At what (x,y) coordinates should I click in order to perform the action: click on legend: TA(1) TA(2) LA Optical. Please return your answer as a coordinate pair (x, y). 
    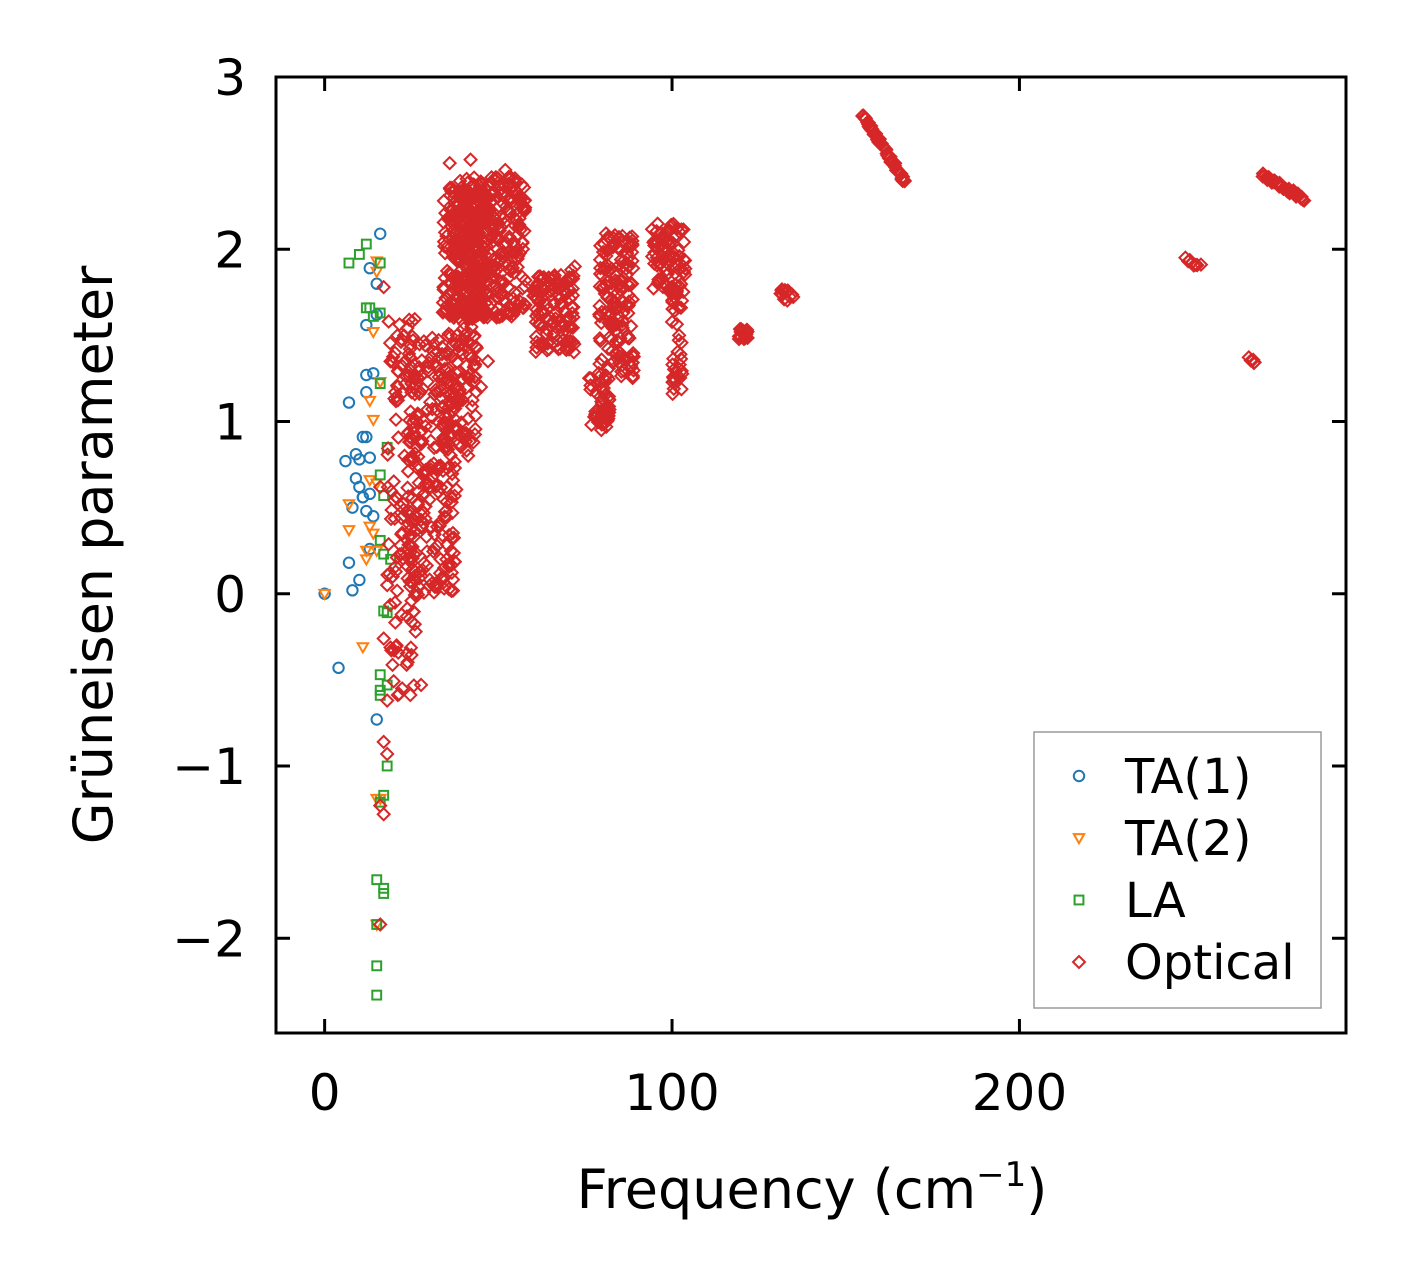
    Looking at the image, I should click on (1177, 870).